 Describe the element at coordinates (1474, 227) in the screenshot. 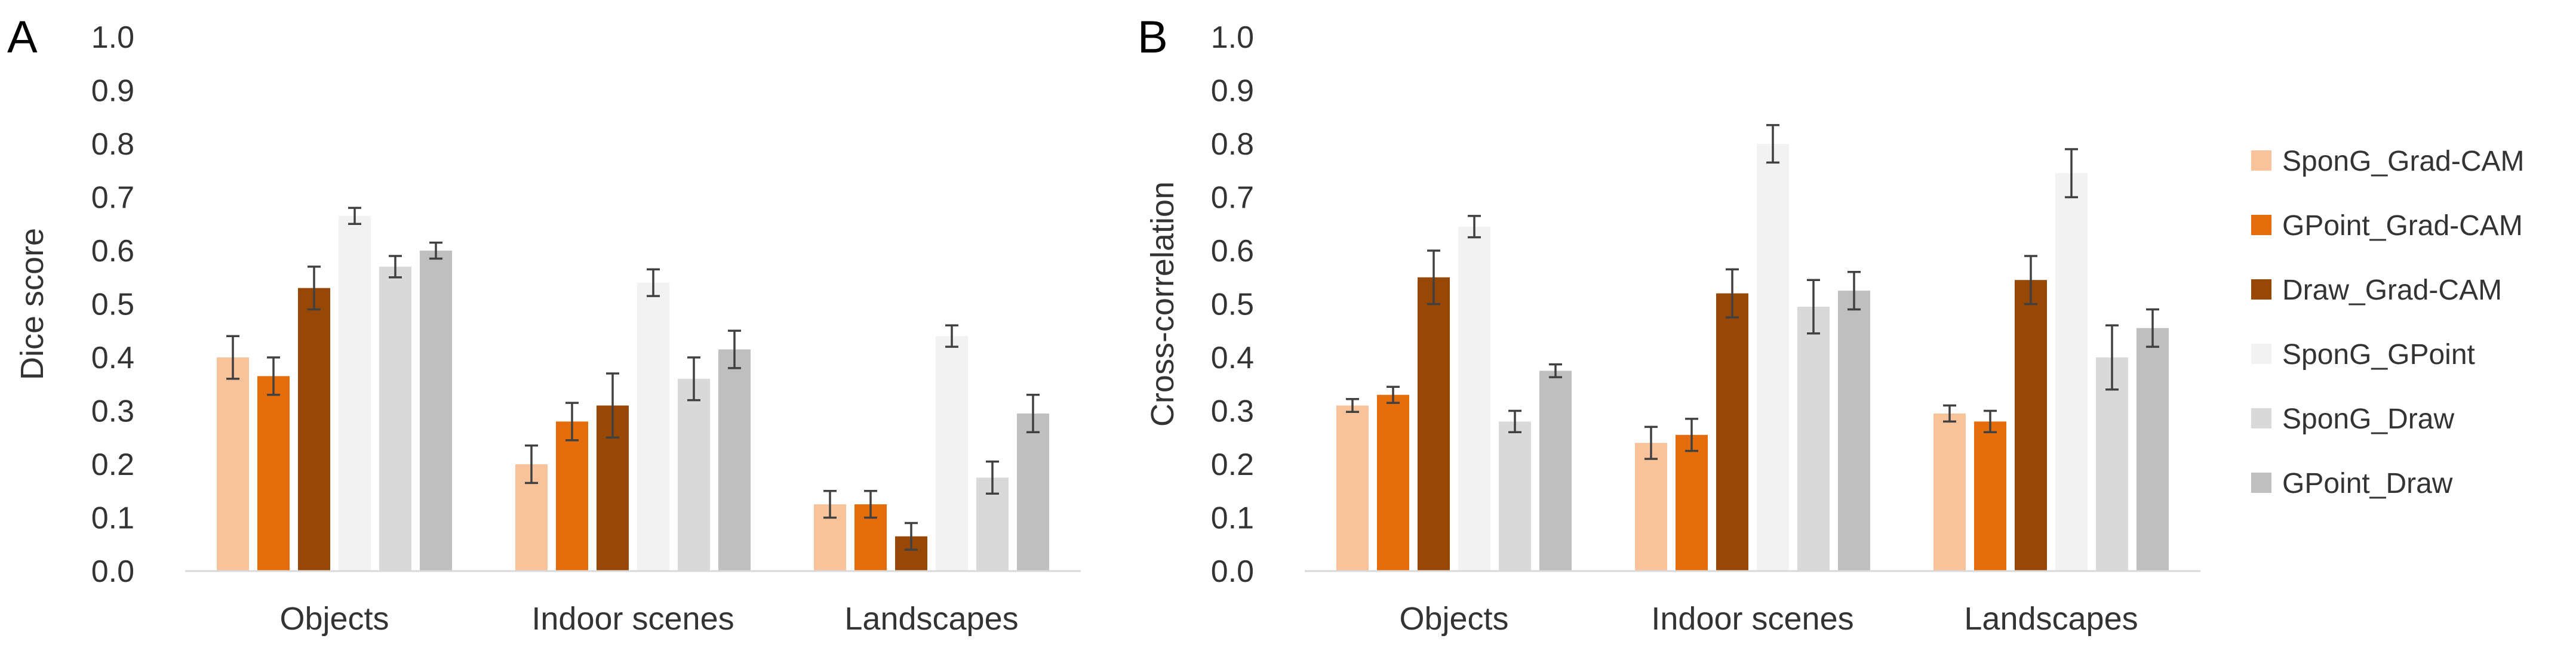

I see `panel-b-error-bar-objects-spong-gpoint` at that location.